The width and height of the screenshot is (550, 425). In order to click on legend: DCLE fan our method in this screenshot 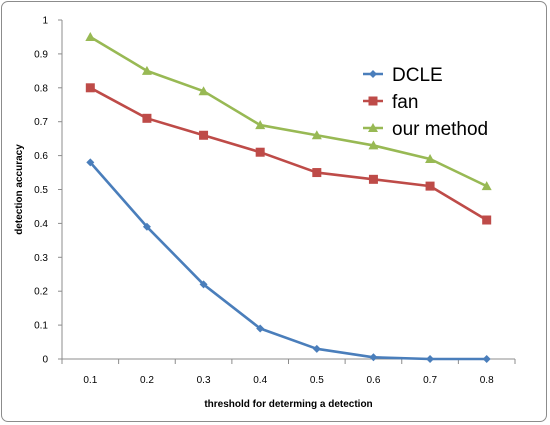, I will do `click(425, 102)`.